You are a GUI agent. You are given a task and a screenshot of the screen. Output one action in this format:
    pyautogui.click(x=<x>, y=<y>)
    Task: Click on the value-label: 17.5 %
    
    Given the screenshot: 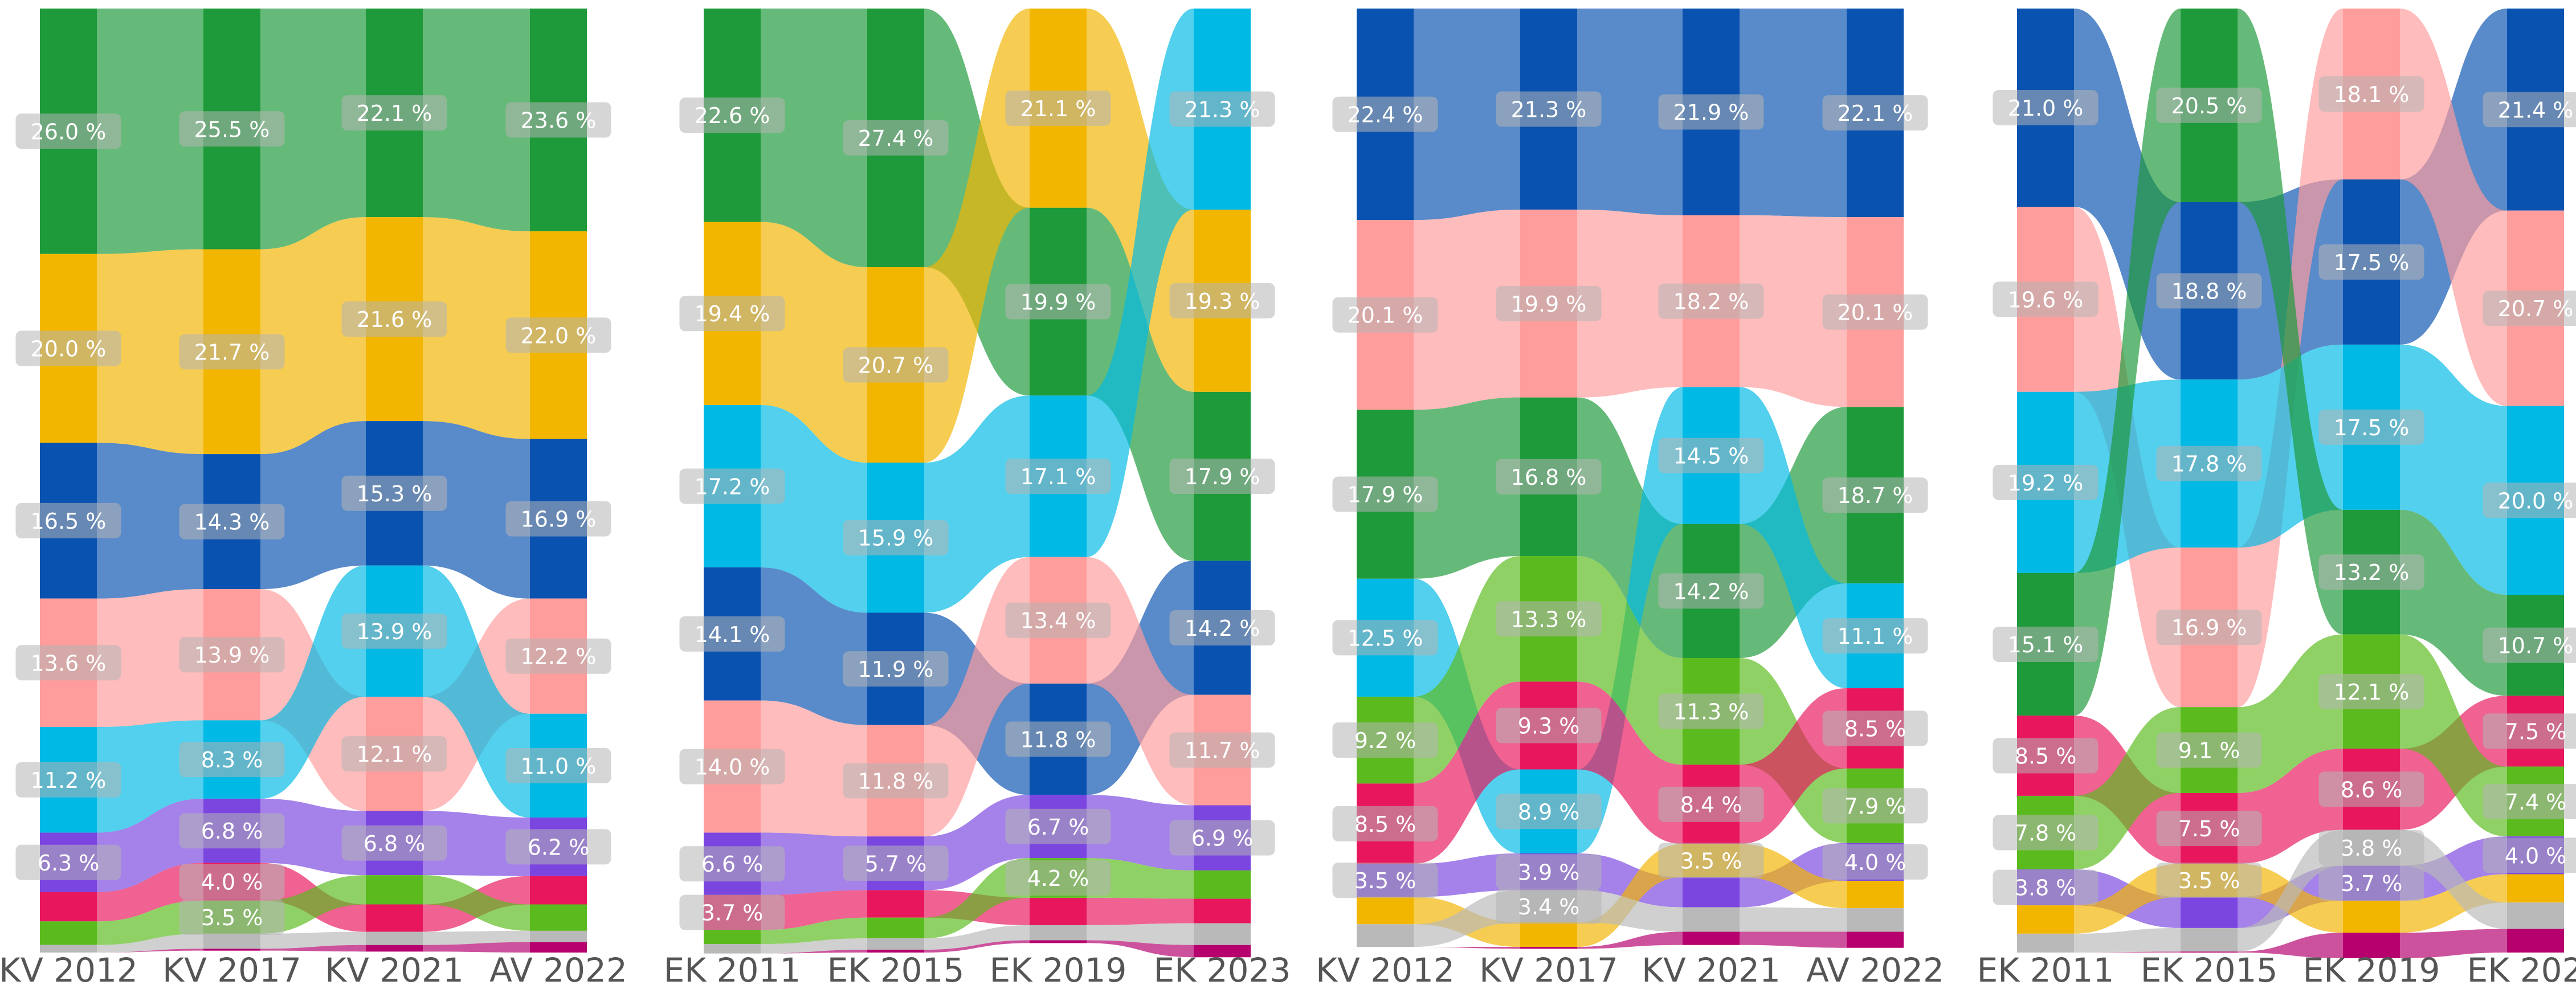 What is the action you would take?
    pyautogui.click(x=2372, y=262)
    